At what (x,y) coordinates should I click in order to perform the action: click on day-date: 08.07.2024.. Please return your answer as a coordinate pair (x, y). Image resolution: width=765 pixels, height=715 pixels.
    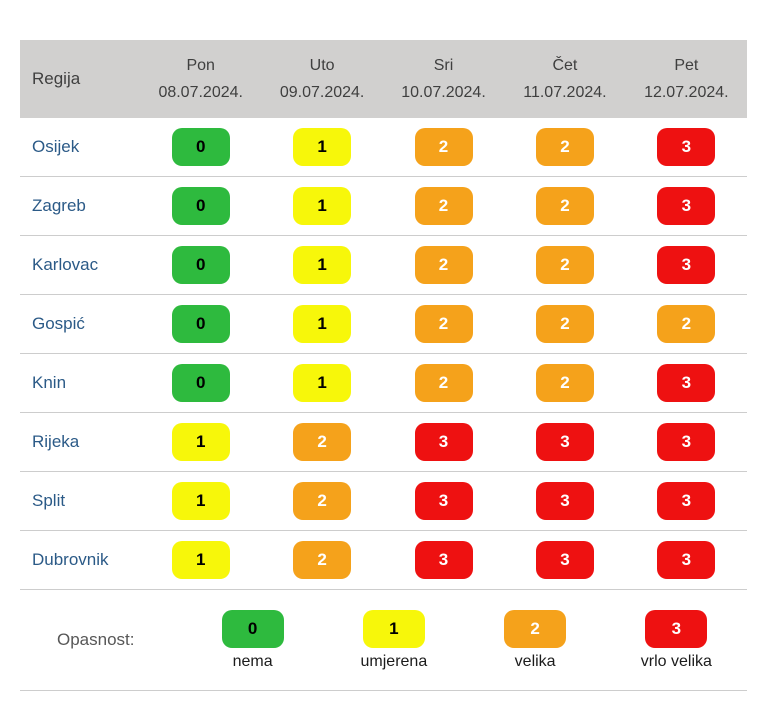
    Looking at the image, I should click on (200, 92).